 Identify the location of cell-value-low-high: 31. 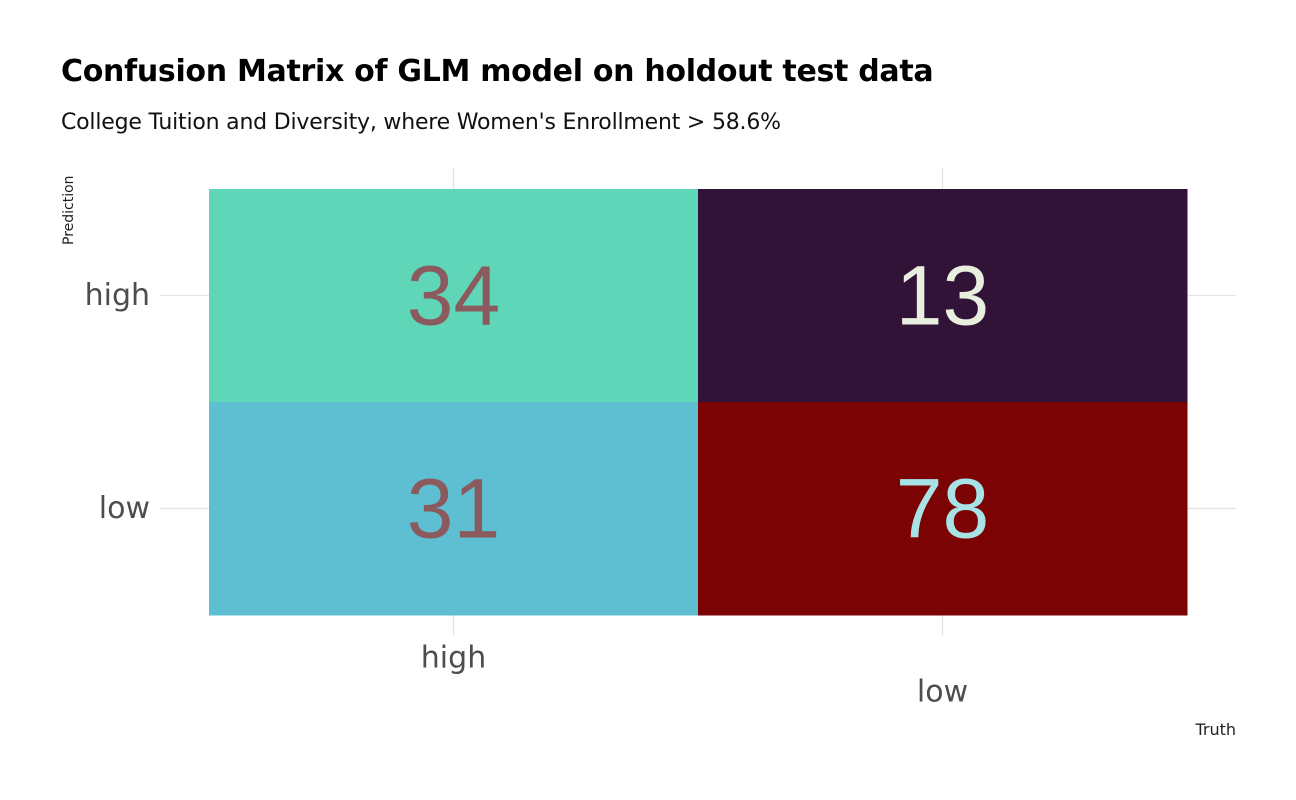
(453, 509).